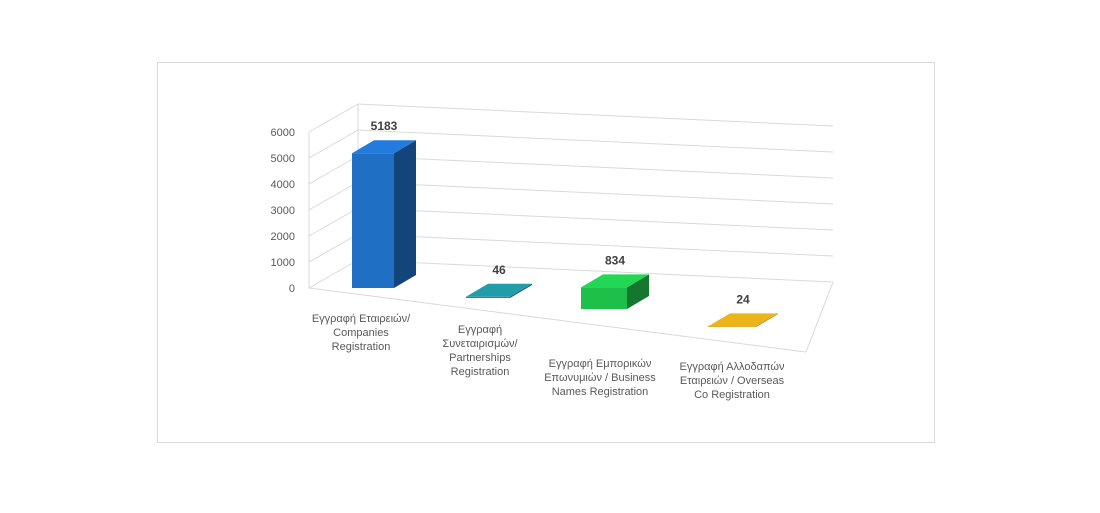  Describe the element at coordinates (743, 299) in the screenshot. I see `data-label: 24` at that location.